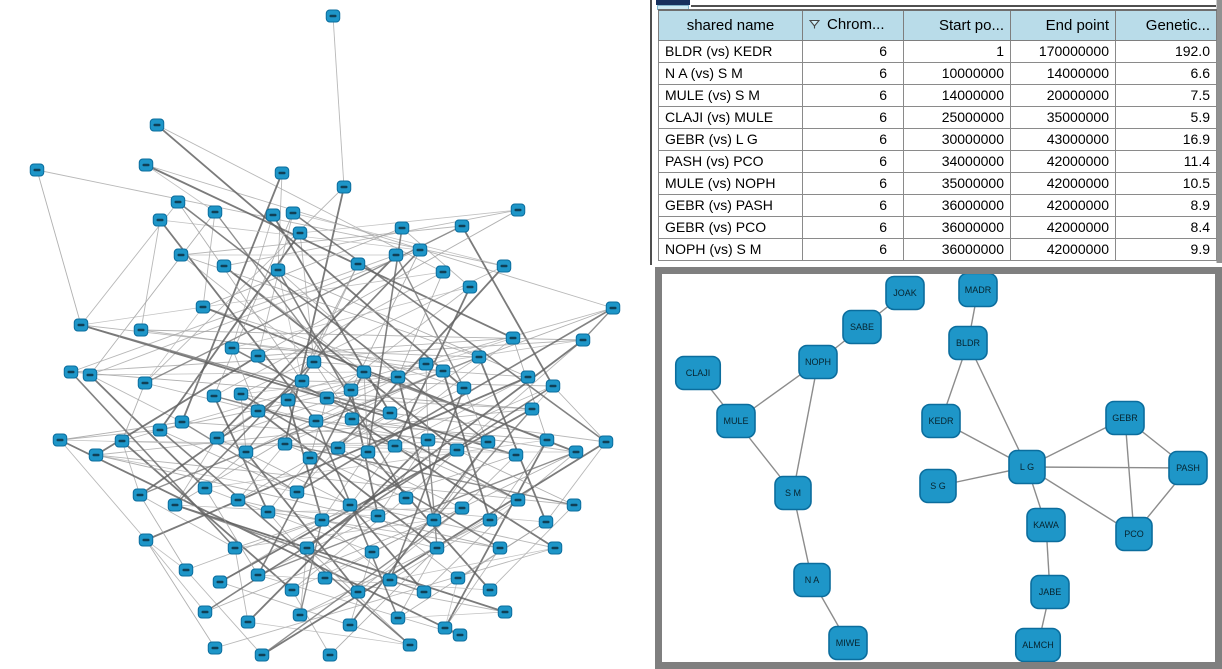  Describe the element at coordinates (937, 183) in the screenshot. I see `table-row: MULE (vs) NOPH 6 35000000 42000000 10.5` at that location.